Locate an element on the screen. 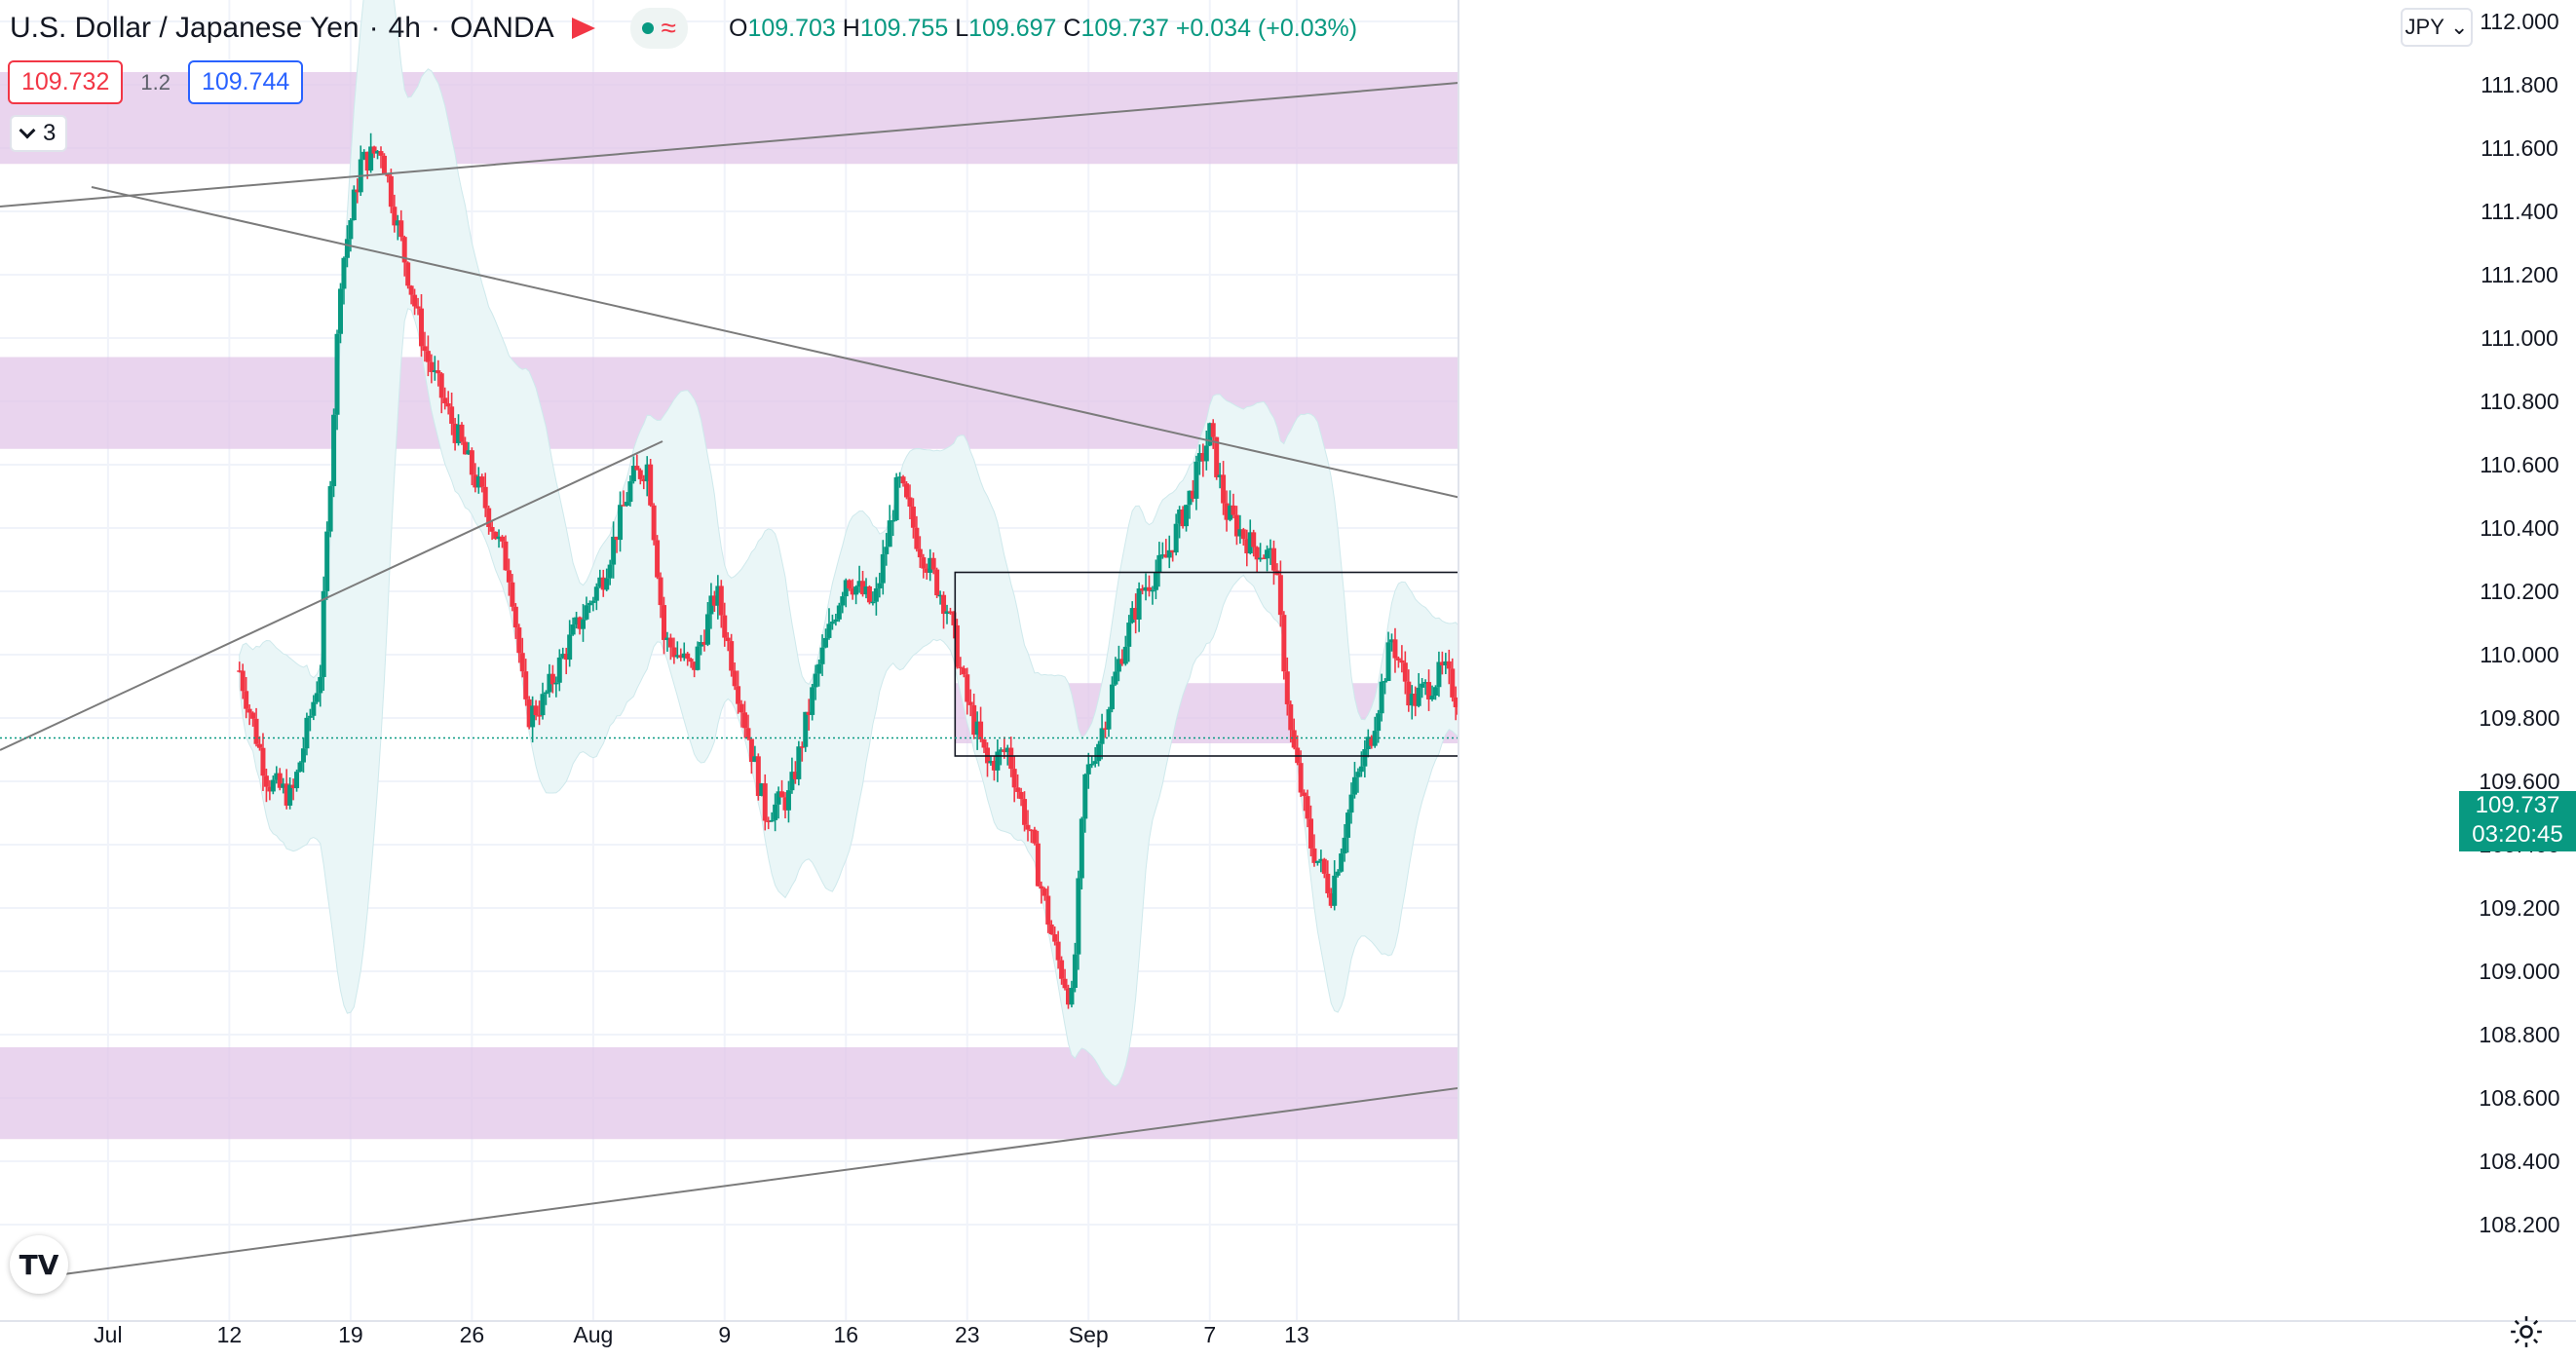 This screenshot has height=1360, width=2576. high-value: 109.755 is located at coordinates (904, 28).